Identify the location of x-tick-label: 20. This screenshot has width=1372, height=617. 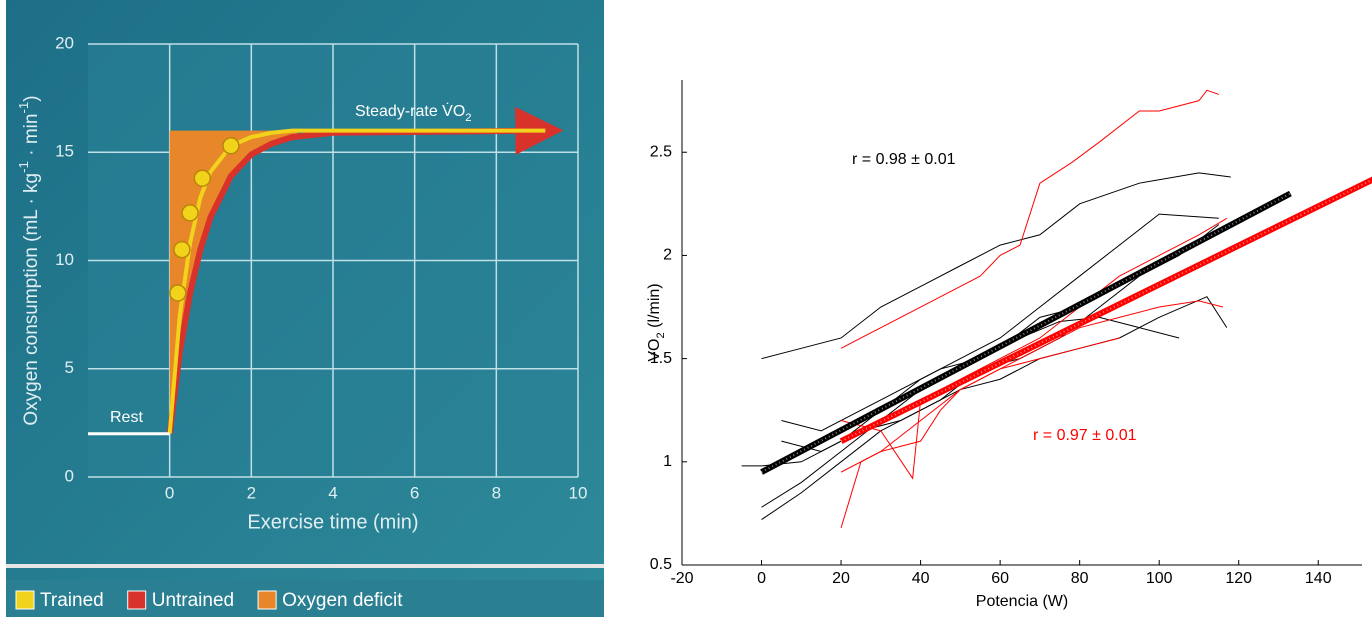
(841, 578).